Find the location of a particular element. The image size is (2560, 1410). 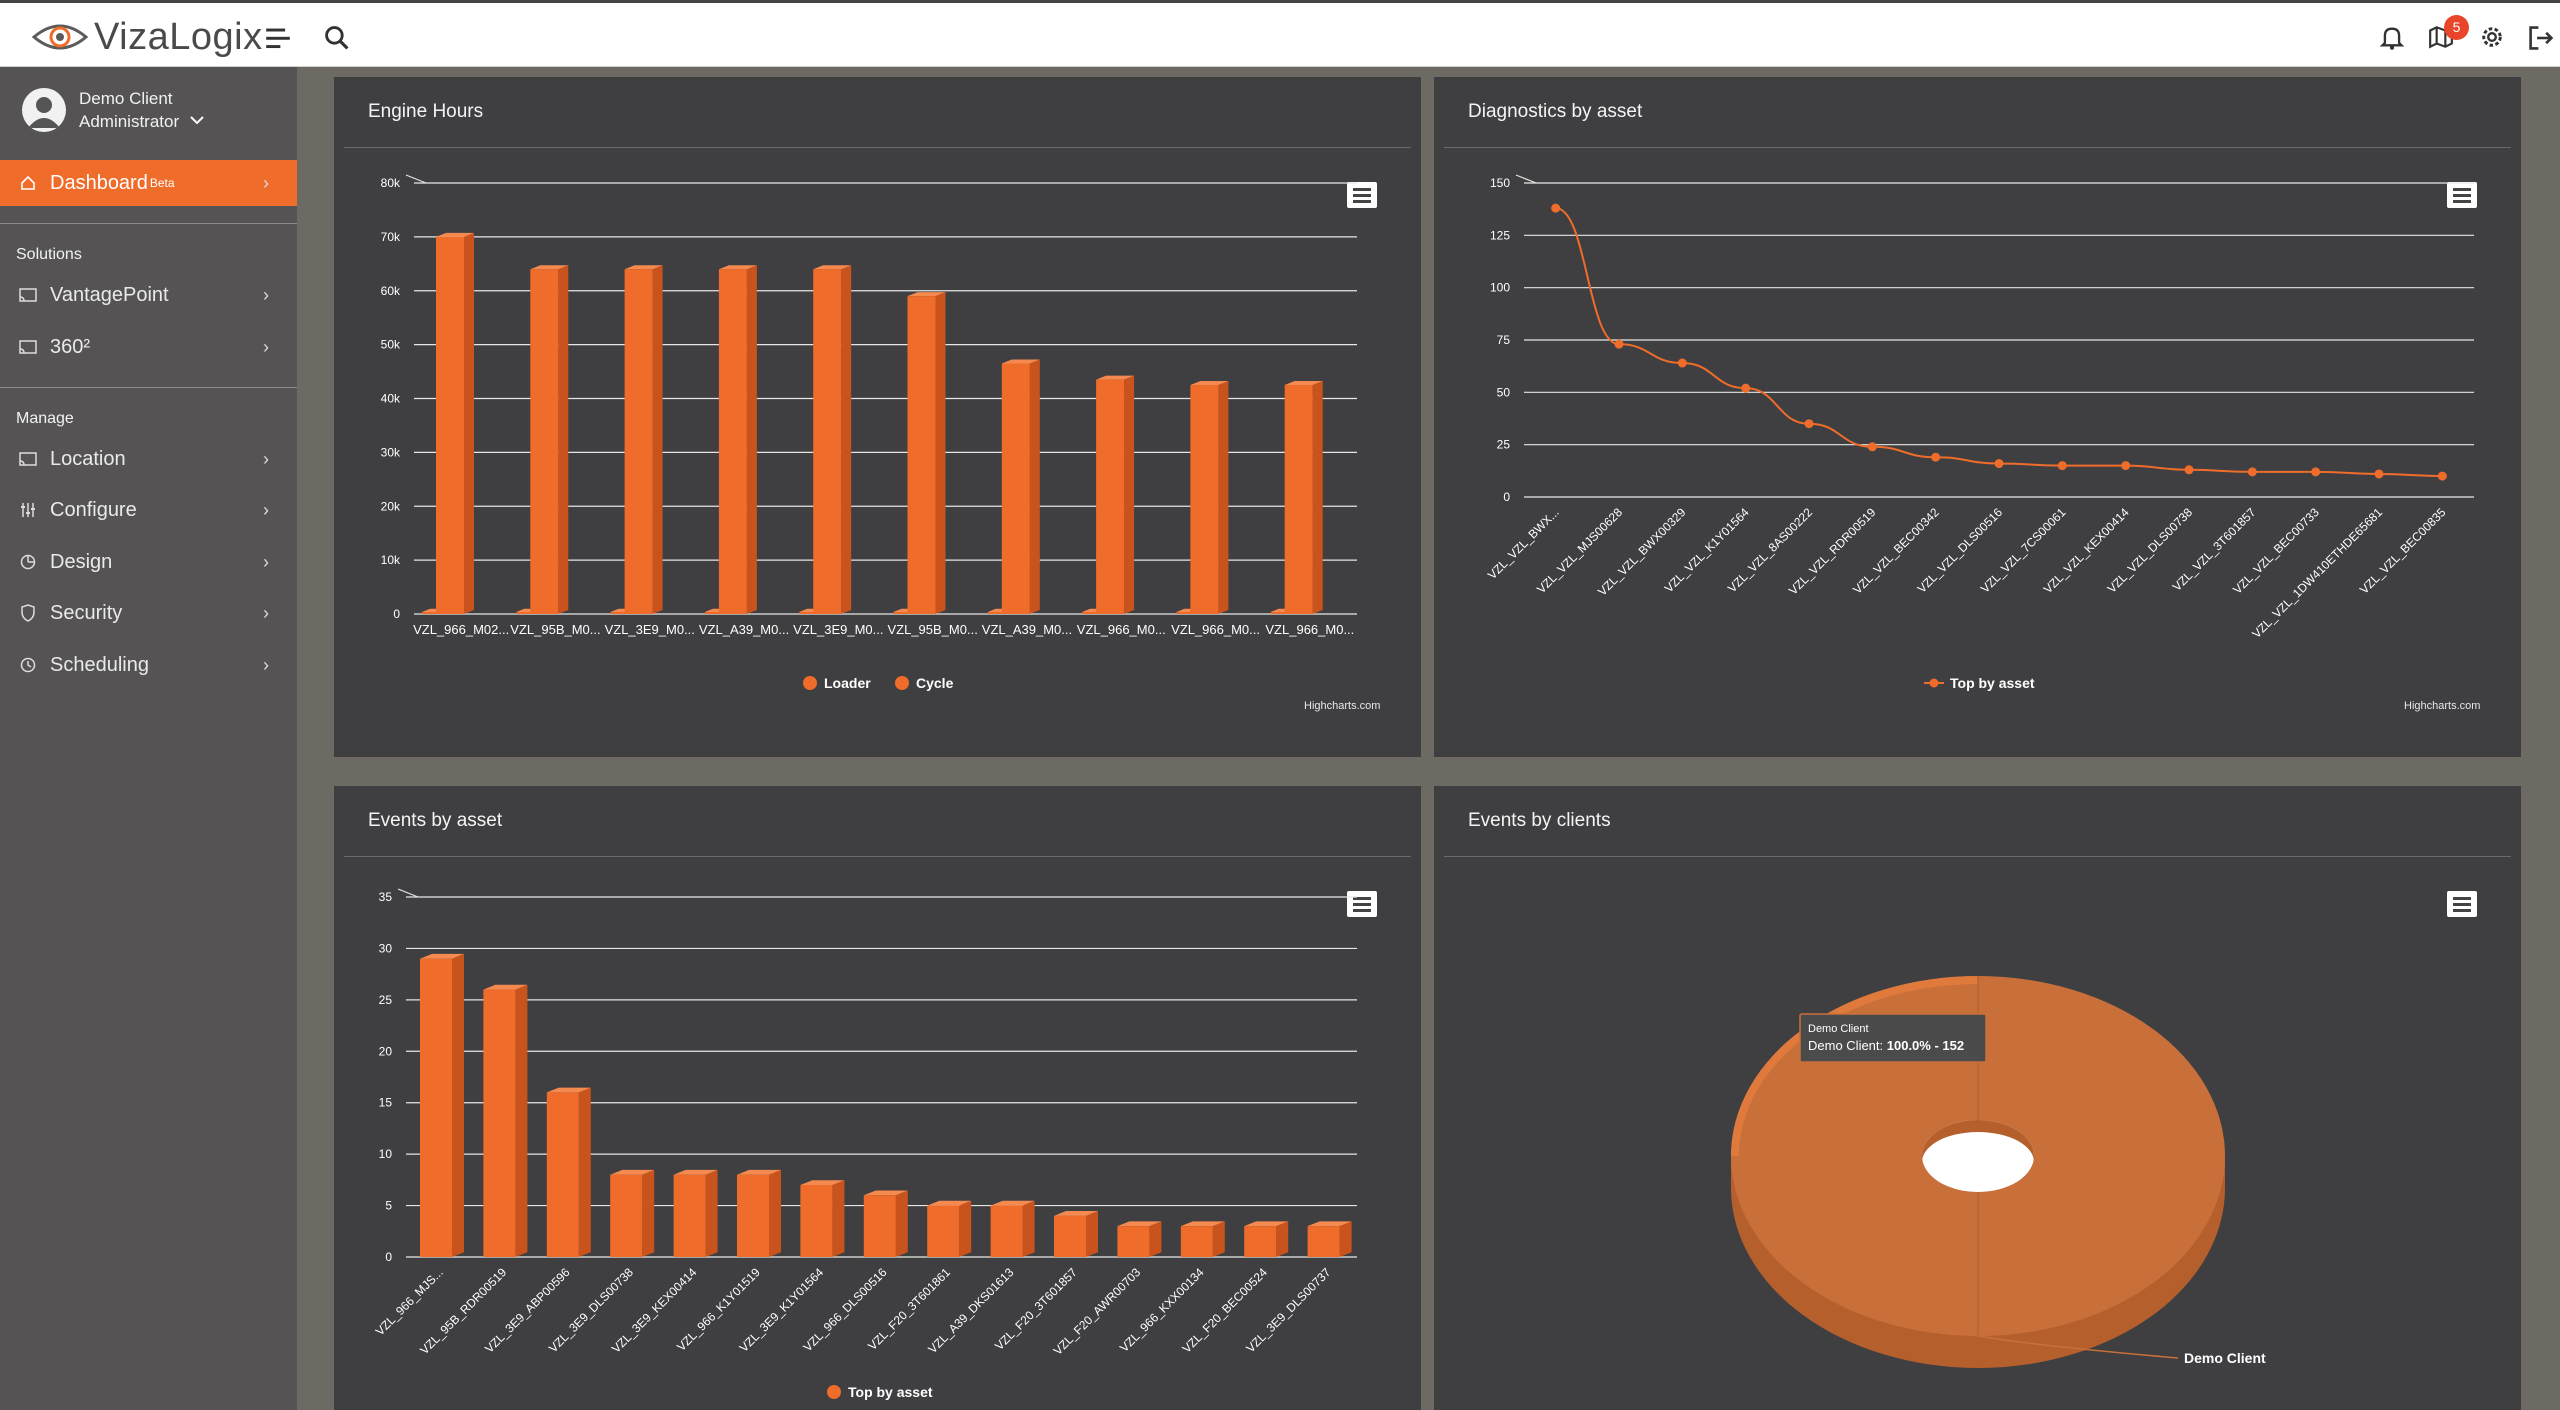

gridline is located at coordinates (1526, 179).